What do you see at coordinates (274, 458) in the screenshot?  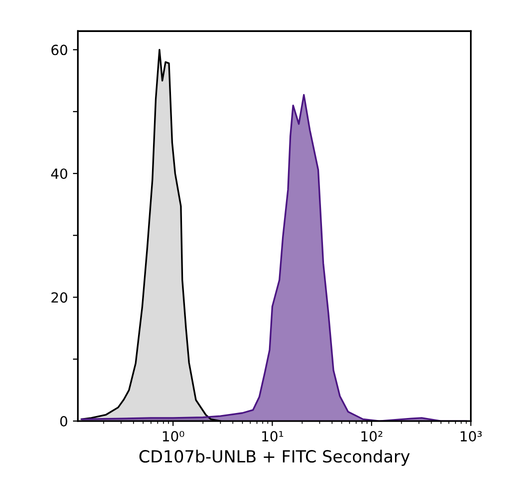 I see `x-axis-title: CD107b-UNLB + FITC Secondary` at bounding box center [274, 458].